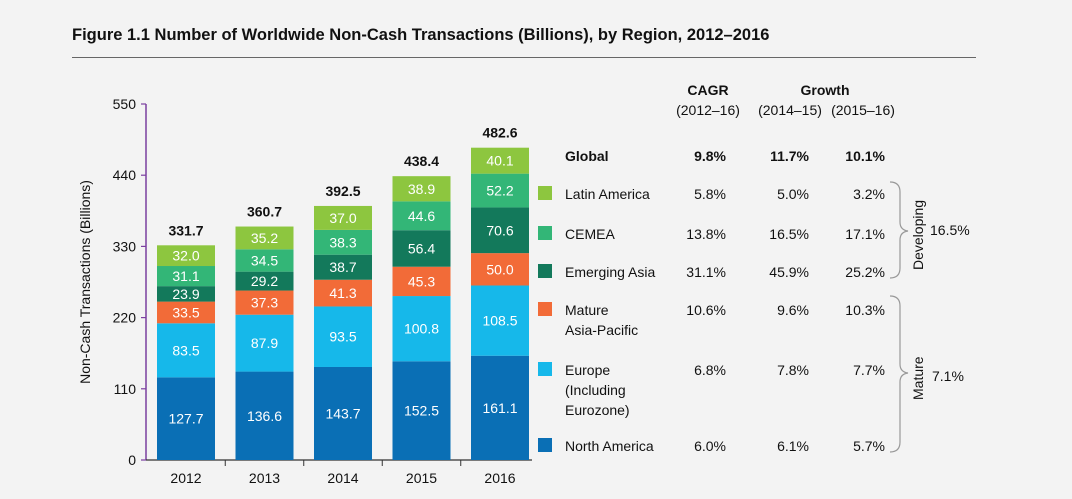 This screenshot has width=1072, height=499. Describe the element at coordinates (790, 110) in the screenshot. I see `header-col2: (2014–15)` at that location.